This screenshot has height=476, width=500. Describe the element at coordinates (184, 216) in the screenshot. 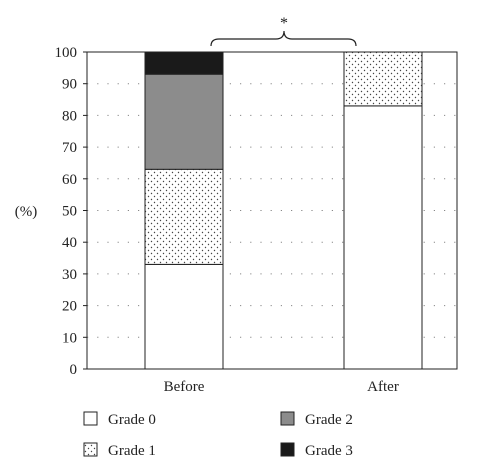

I see `bar-segment-grade-1-before` at that location.